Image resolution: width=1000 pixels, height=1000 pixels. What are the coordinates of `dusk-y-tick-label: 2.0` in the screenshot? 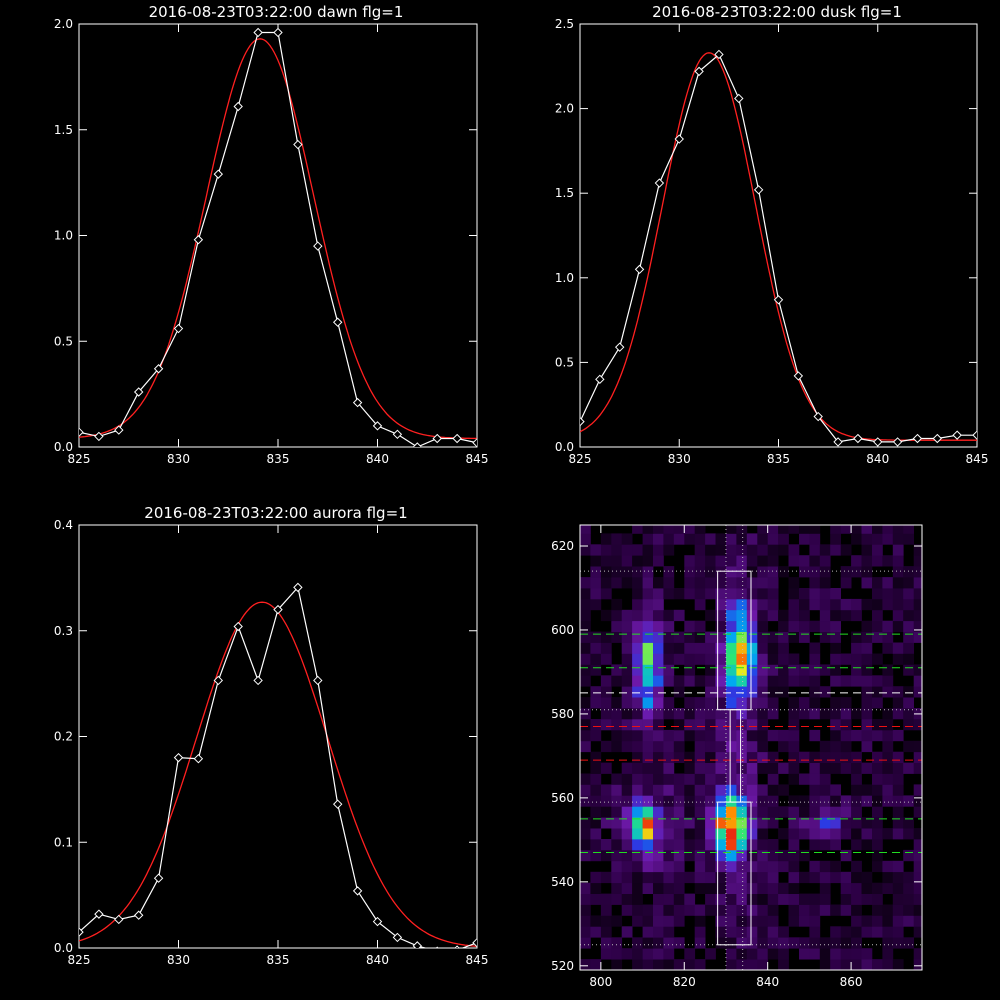 It's located at (564, 109).